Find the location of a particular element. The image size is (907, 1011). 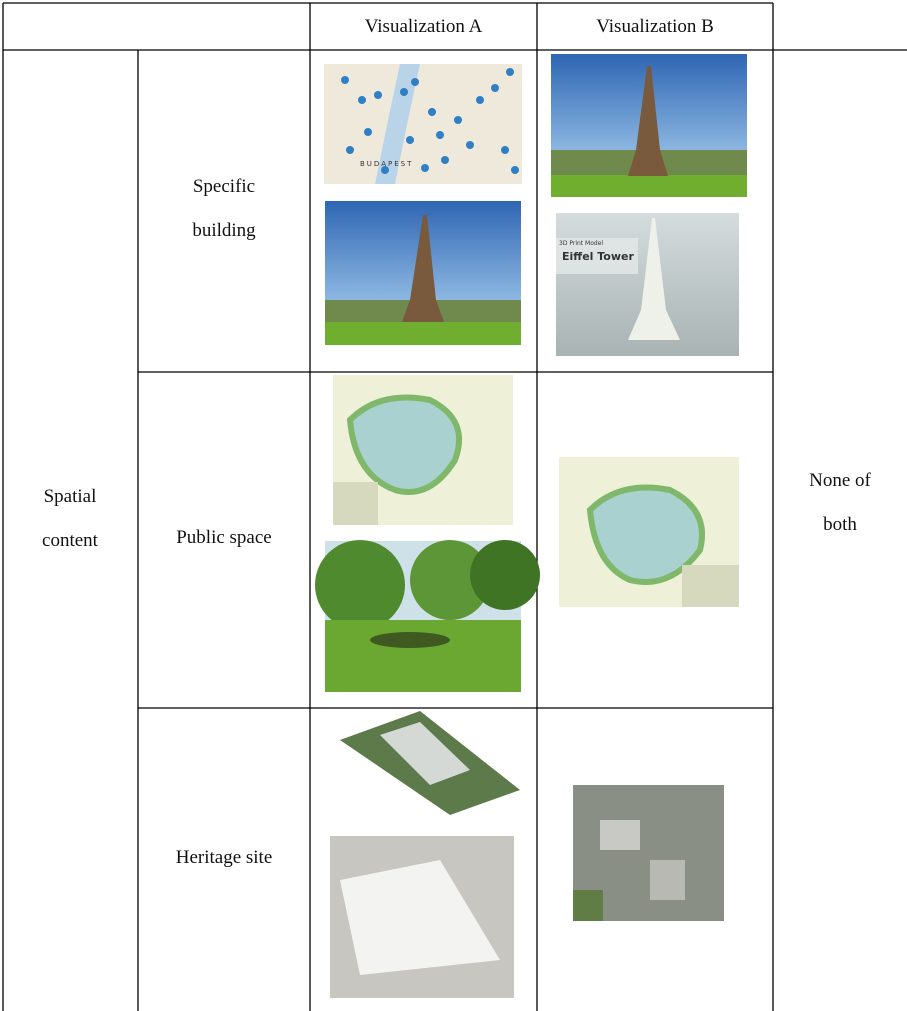

image-city-map: BUDAPEST is located at coordinates (423, 124).